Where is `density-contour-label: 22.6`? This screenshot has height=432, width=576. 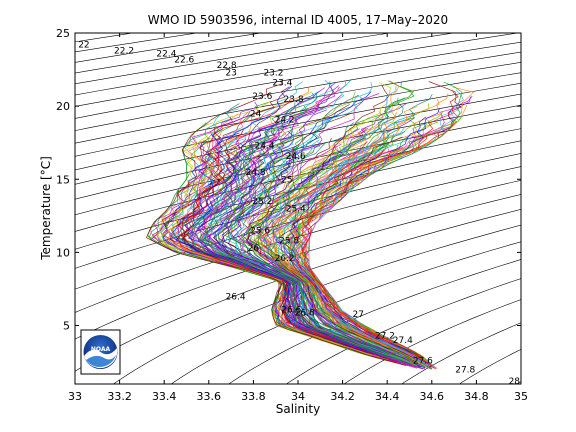
density-contour-label: 22.6 is located at coordinates (184, 60).